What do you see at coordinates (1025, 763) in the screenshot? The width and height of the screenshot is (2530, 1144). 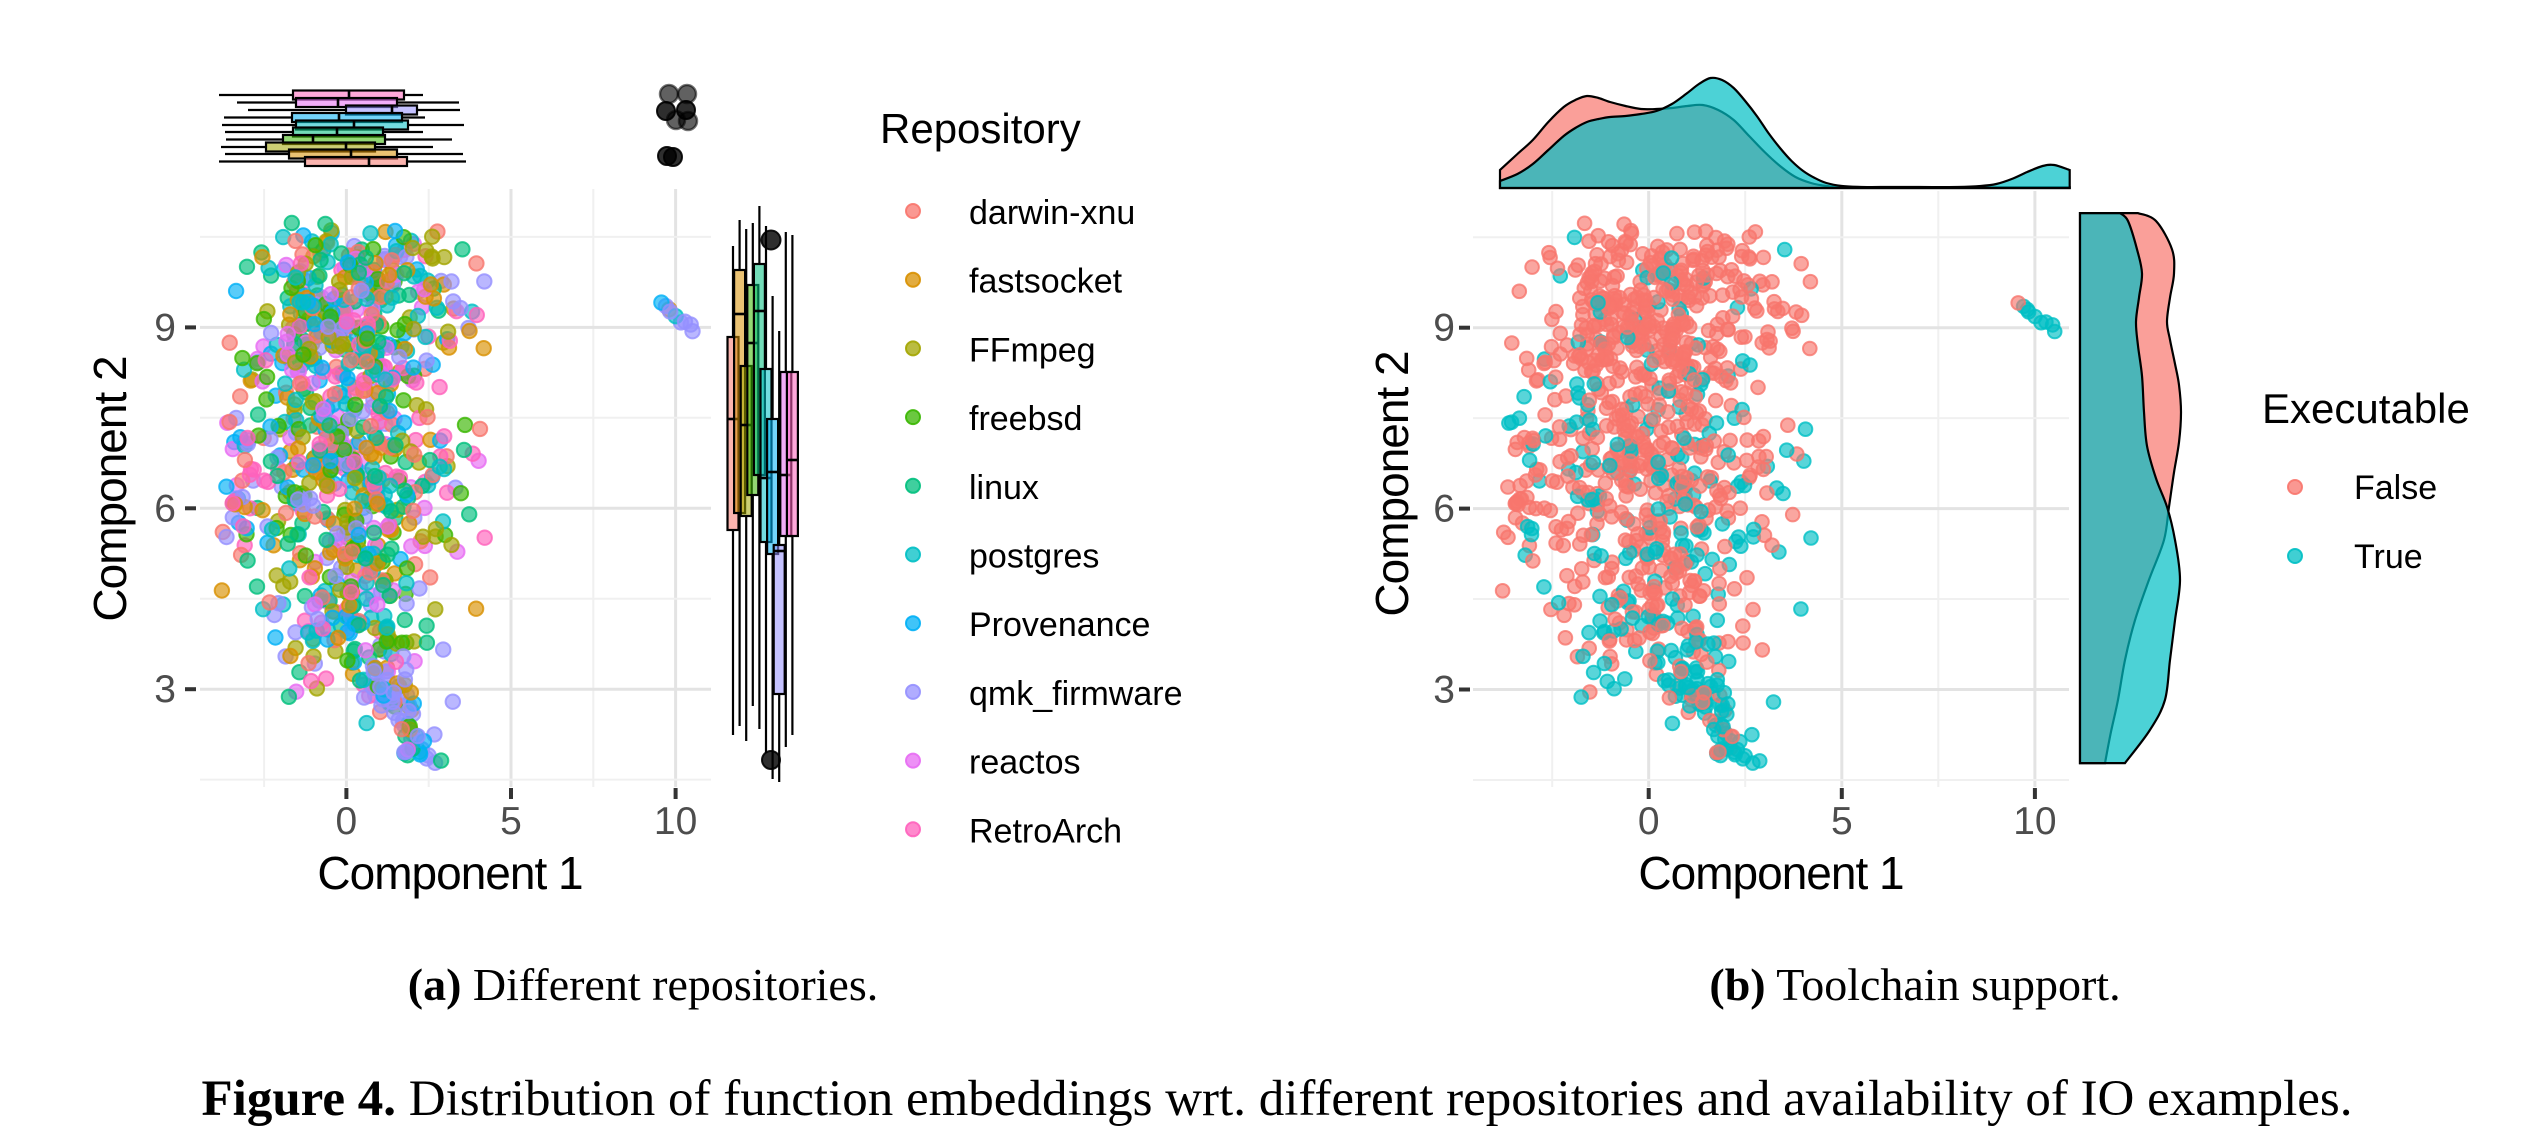 I see `svg-text: reactos` at bounding box center [1025, 763].